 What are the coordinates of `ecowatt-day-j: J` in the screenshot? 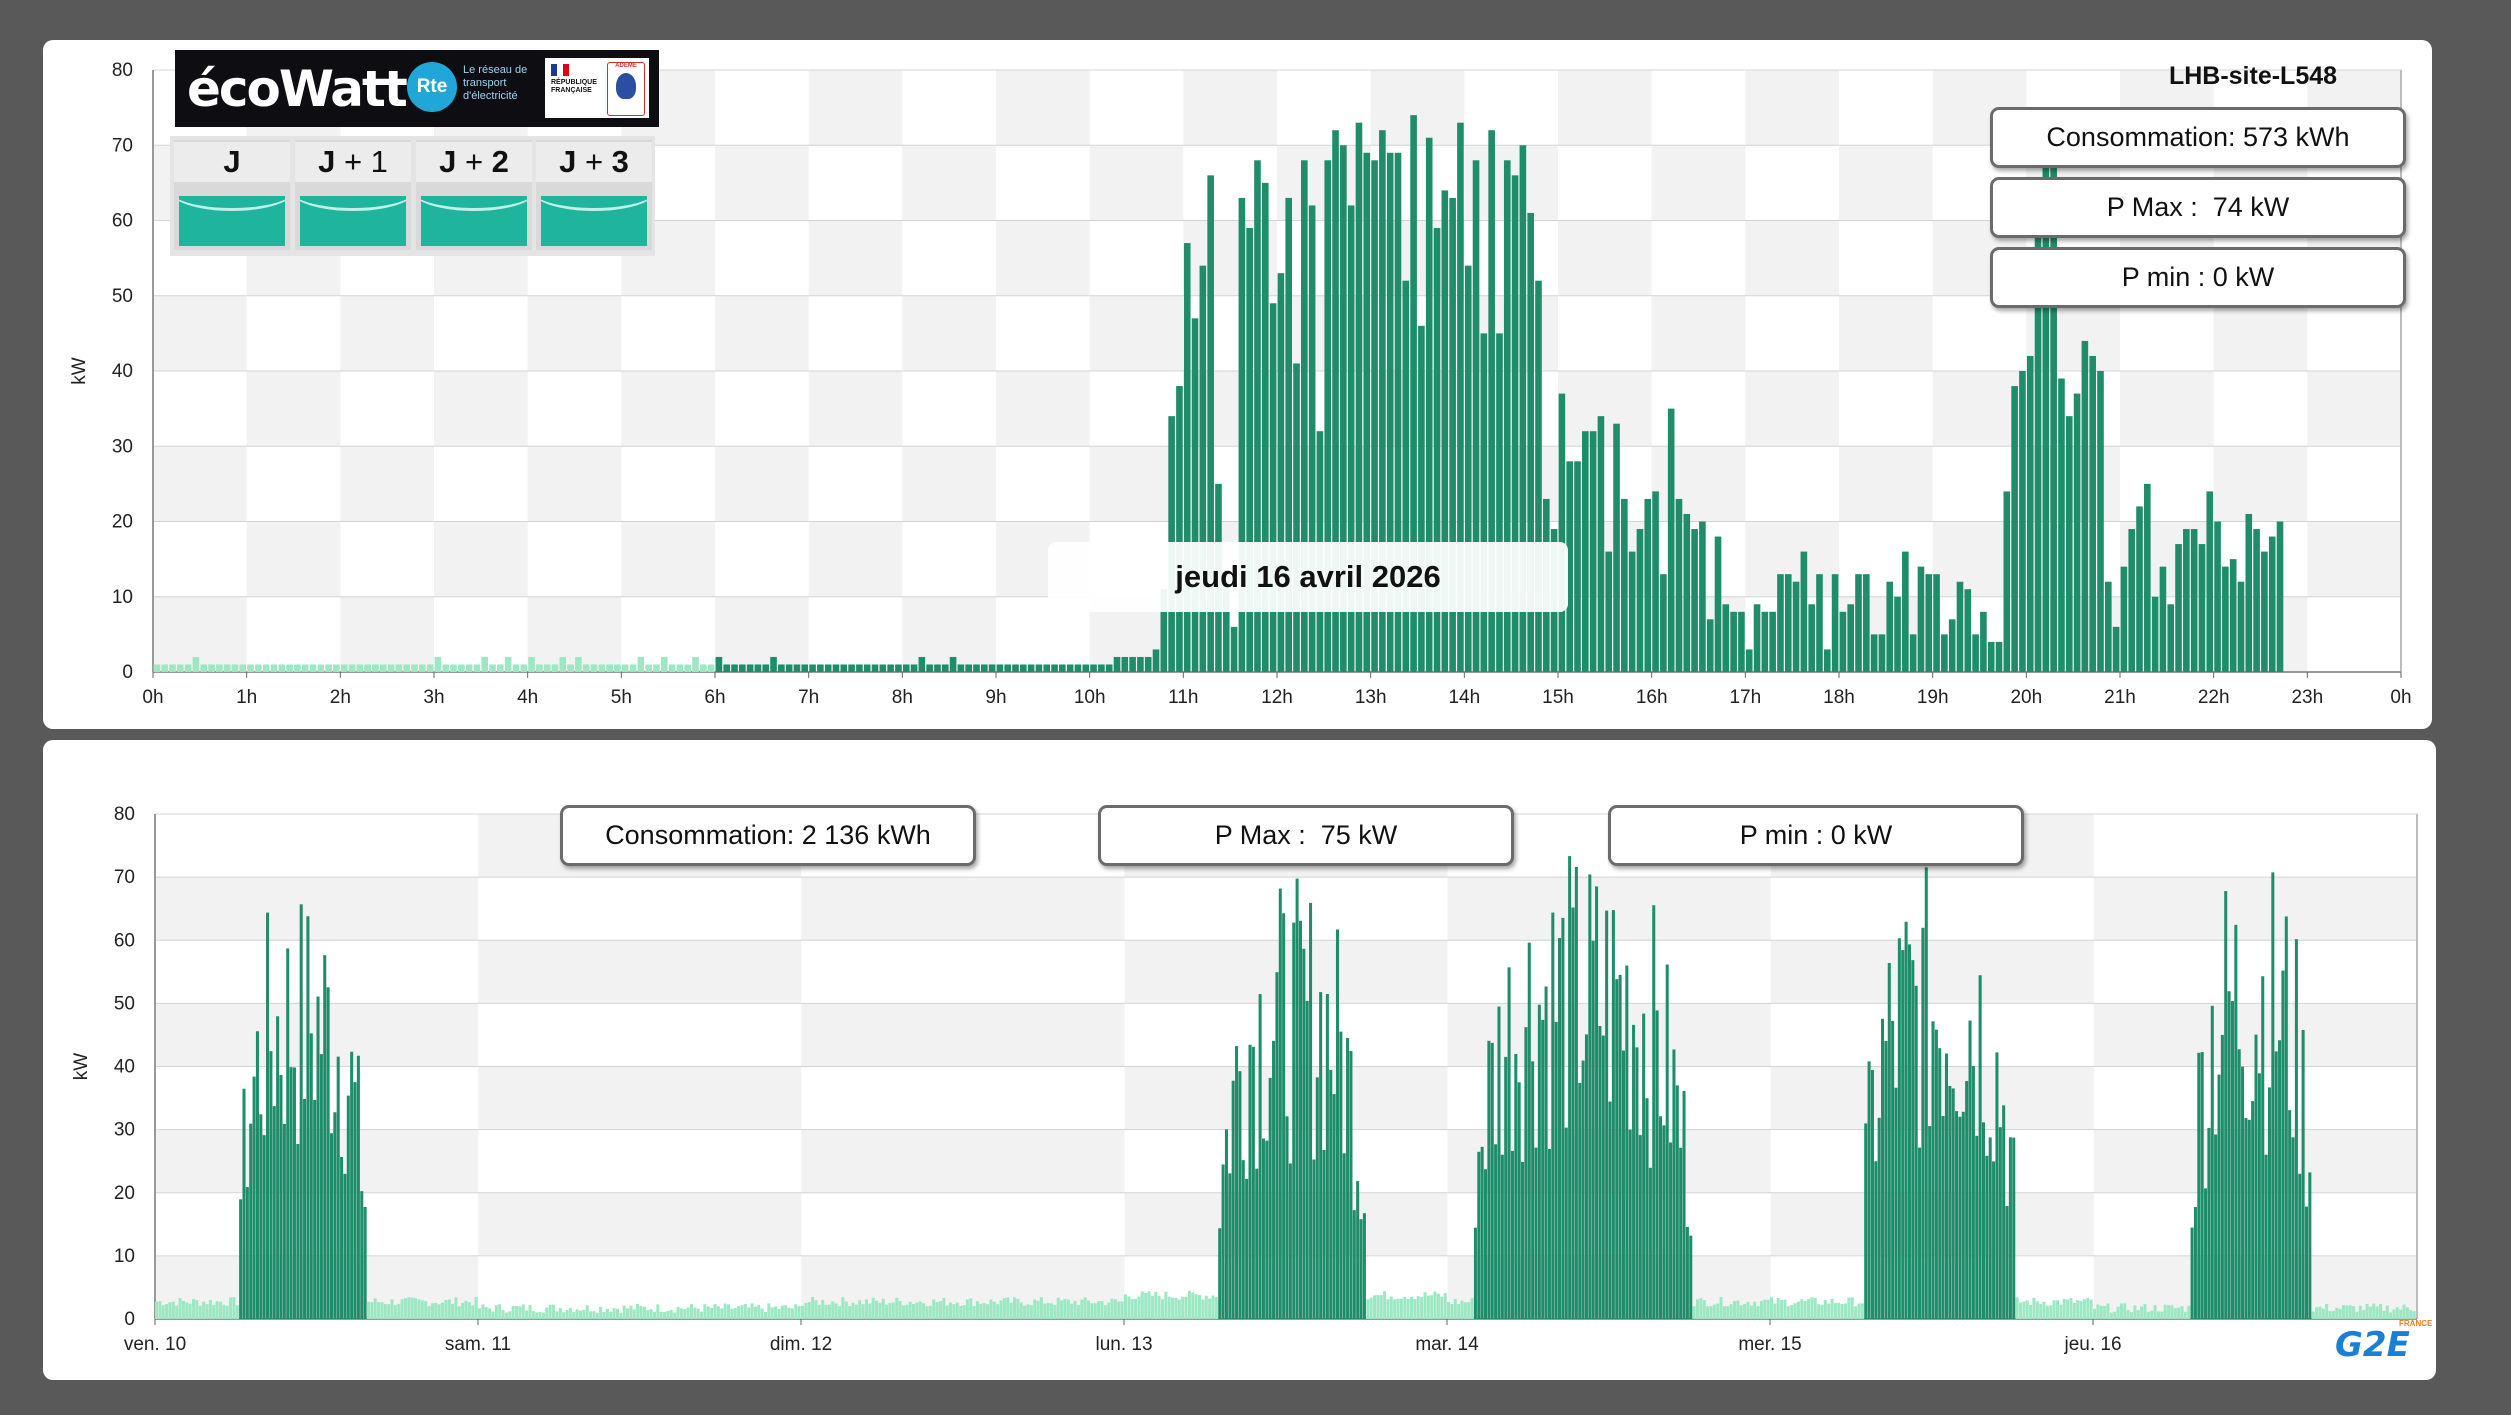 It's located at (232, 195).